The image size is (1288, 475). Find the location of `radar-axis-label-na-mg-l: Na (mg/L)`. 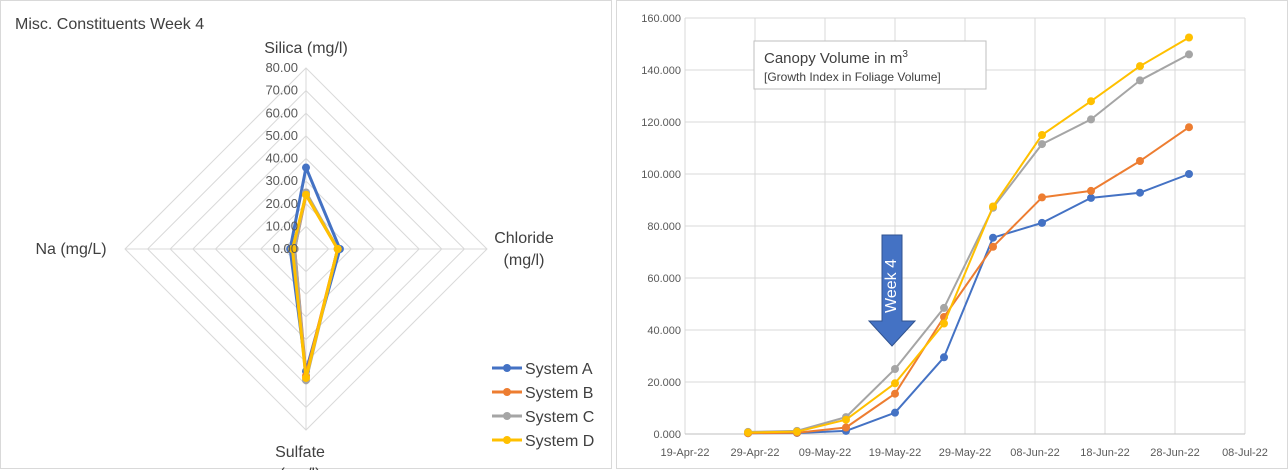

radar-axis-label-na-mg-l: Na (mg/L) is located at coordinates (70, 249).